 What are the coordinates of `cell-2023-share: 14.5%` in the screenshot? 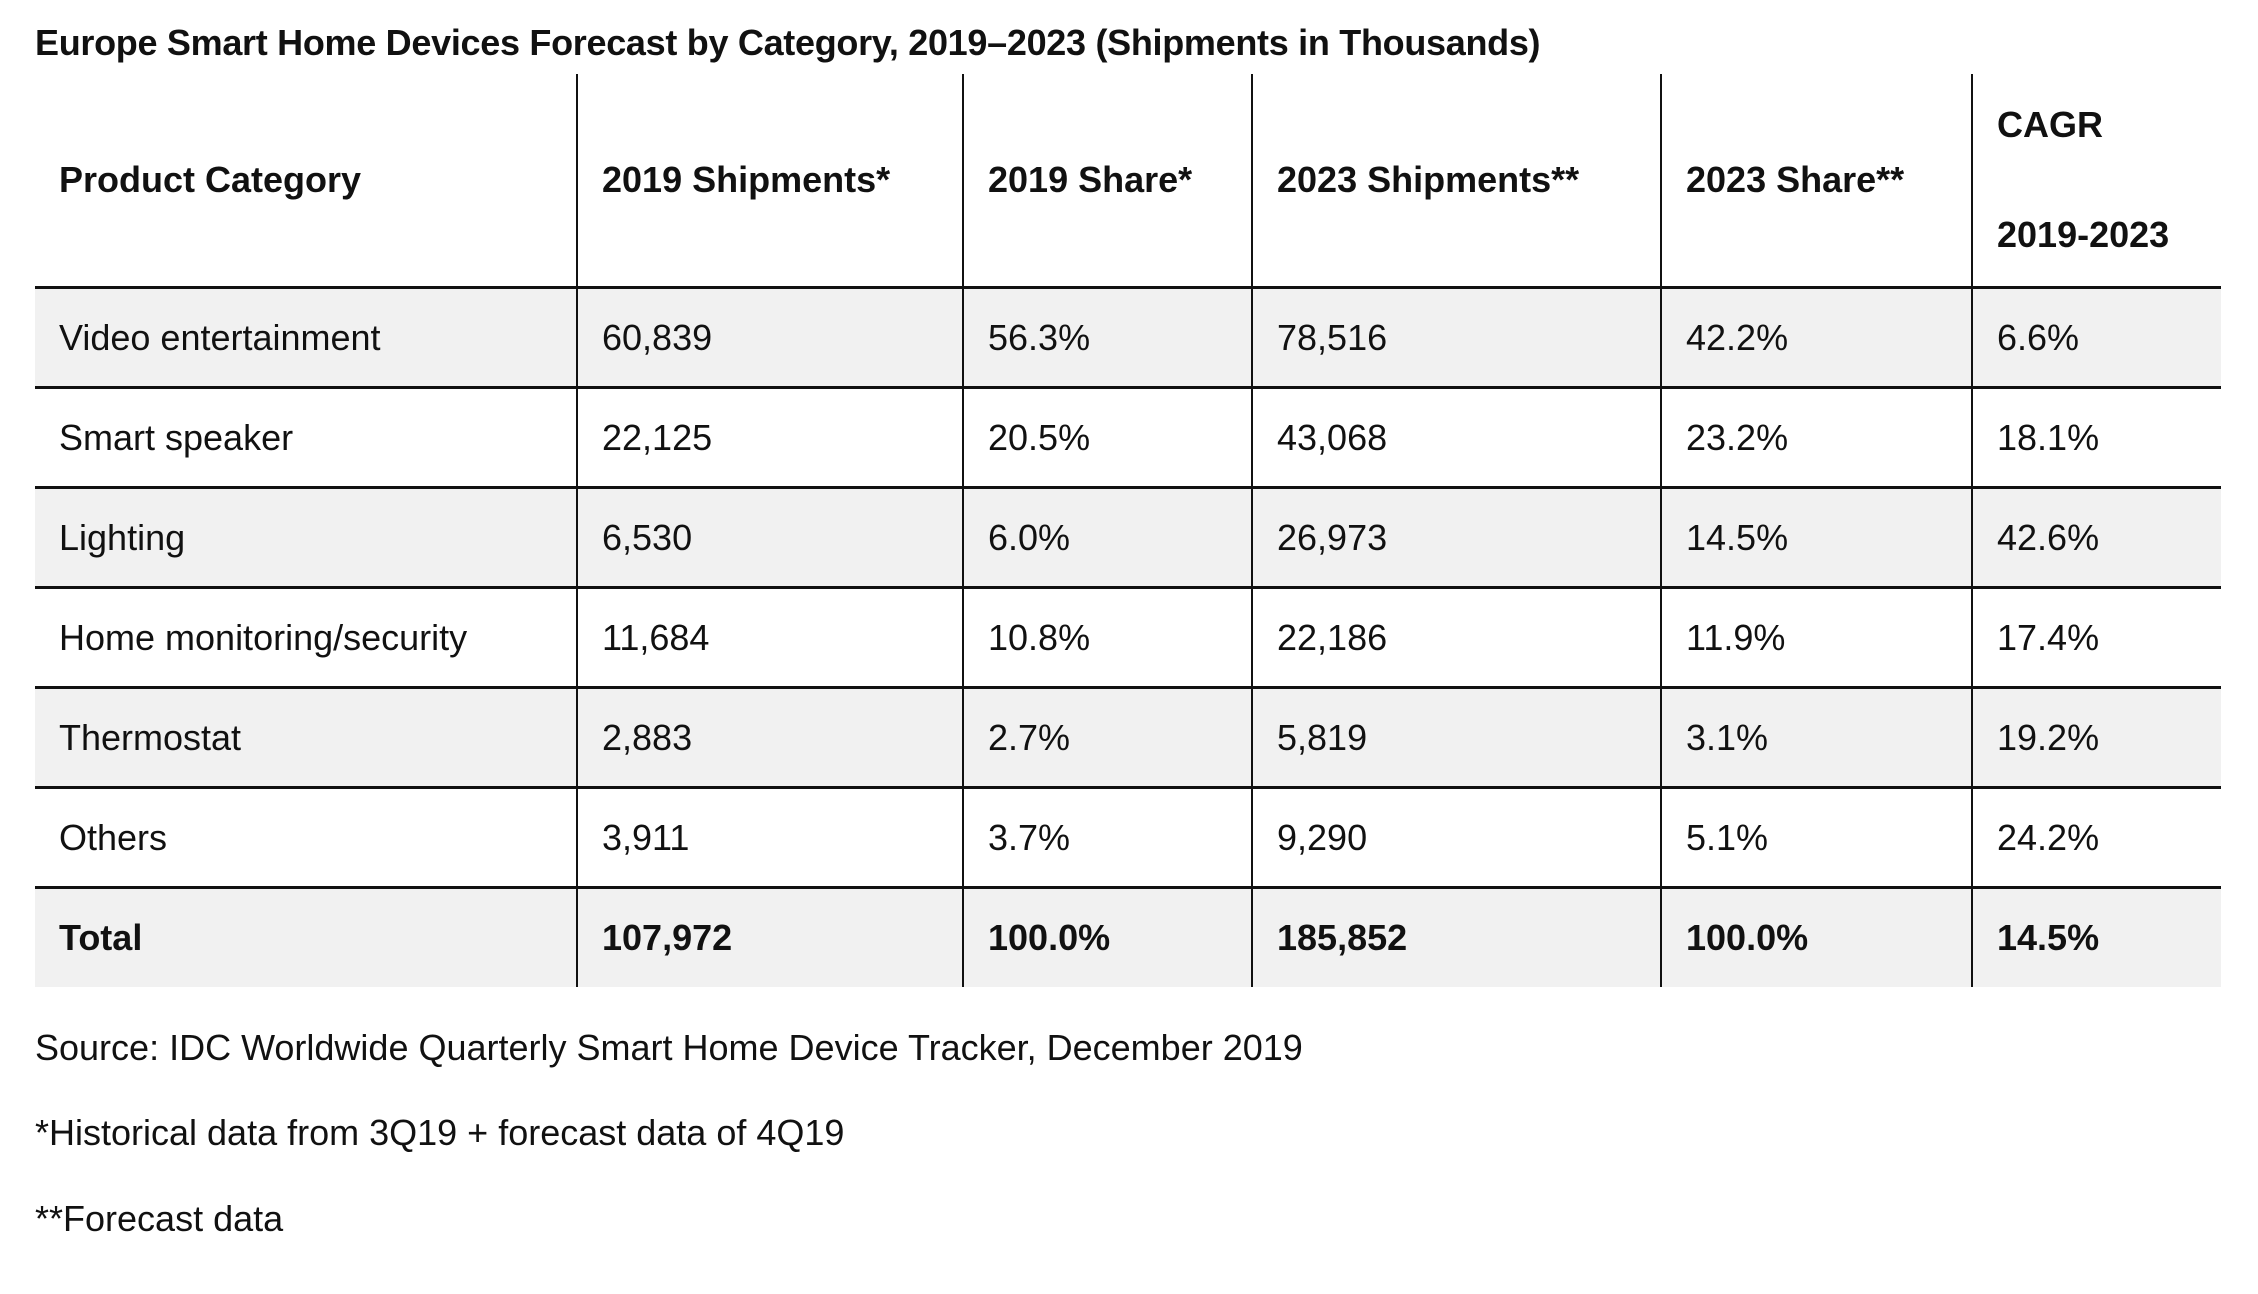 It's located at (1816, 538).